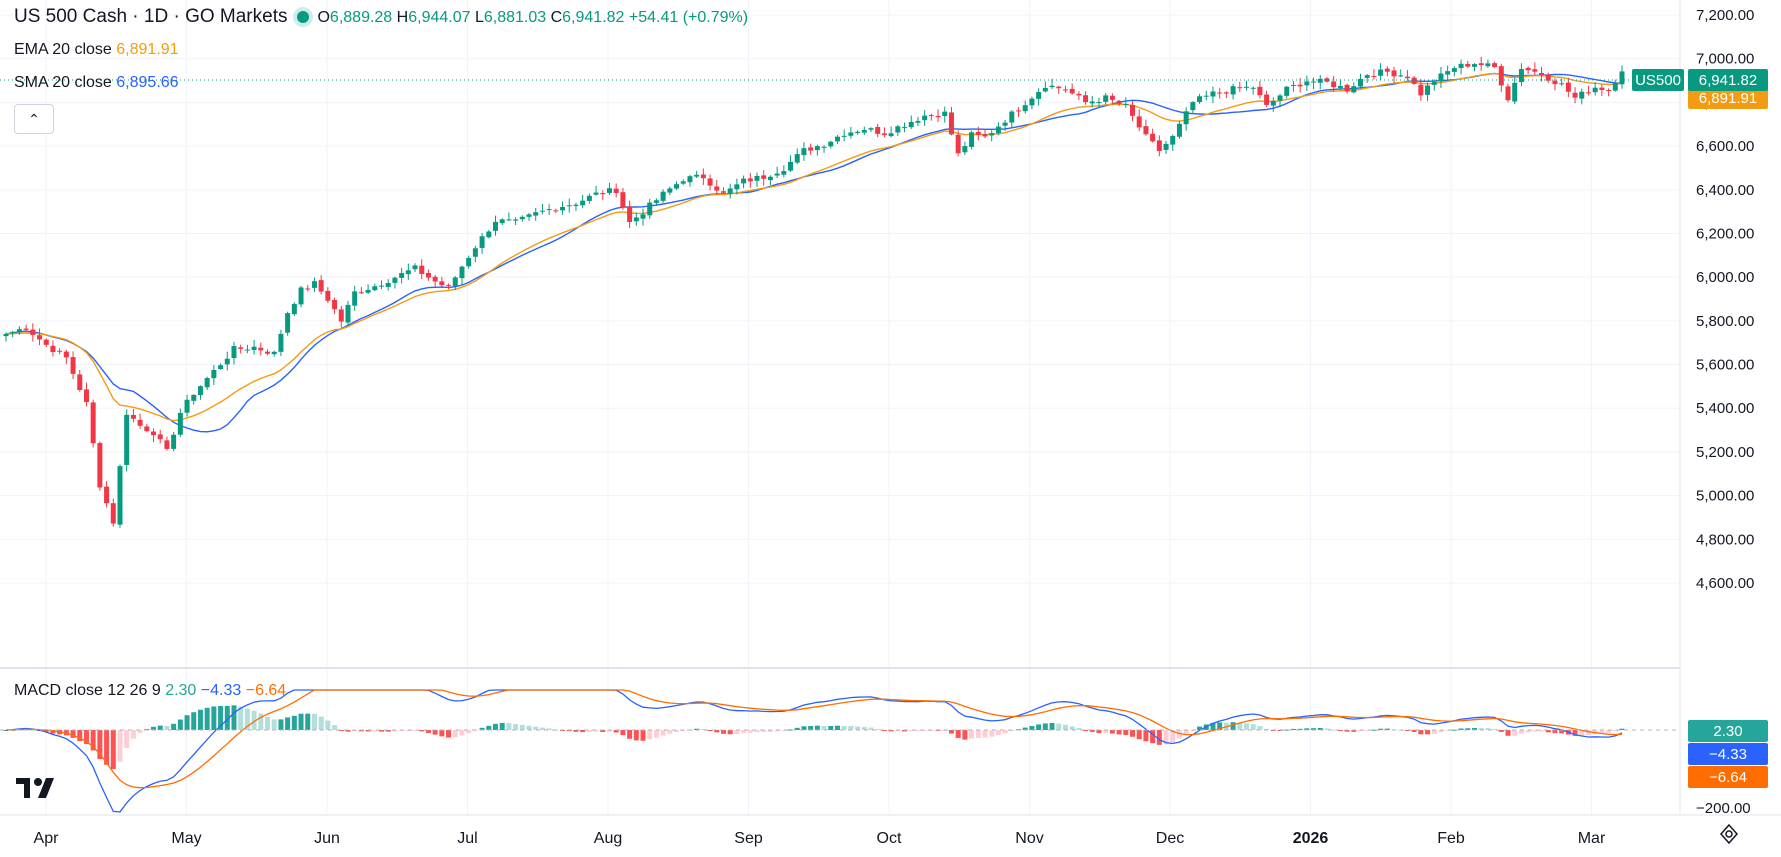  Describe the element at coordinates (1725, 233) in the screenshot. I see `price-tick-label: 6,200.00` at that location.